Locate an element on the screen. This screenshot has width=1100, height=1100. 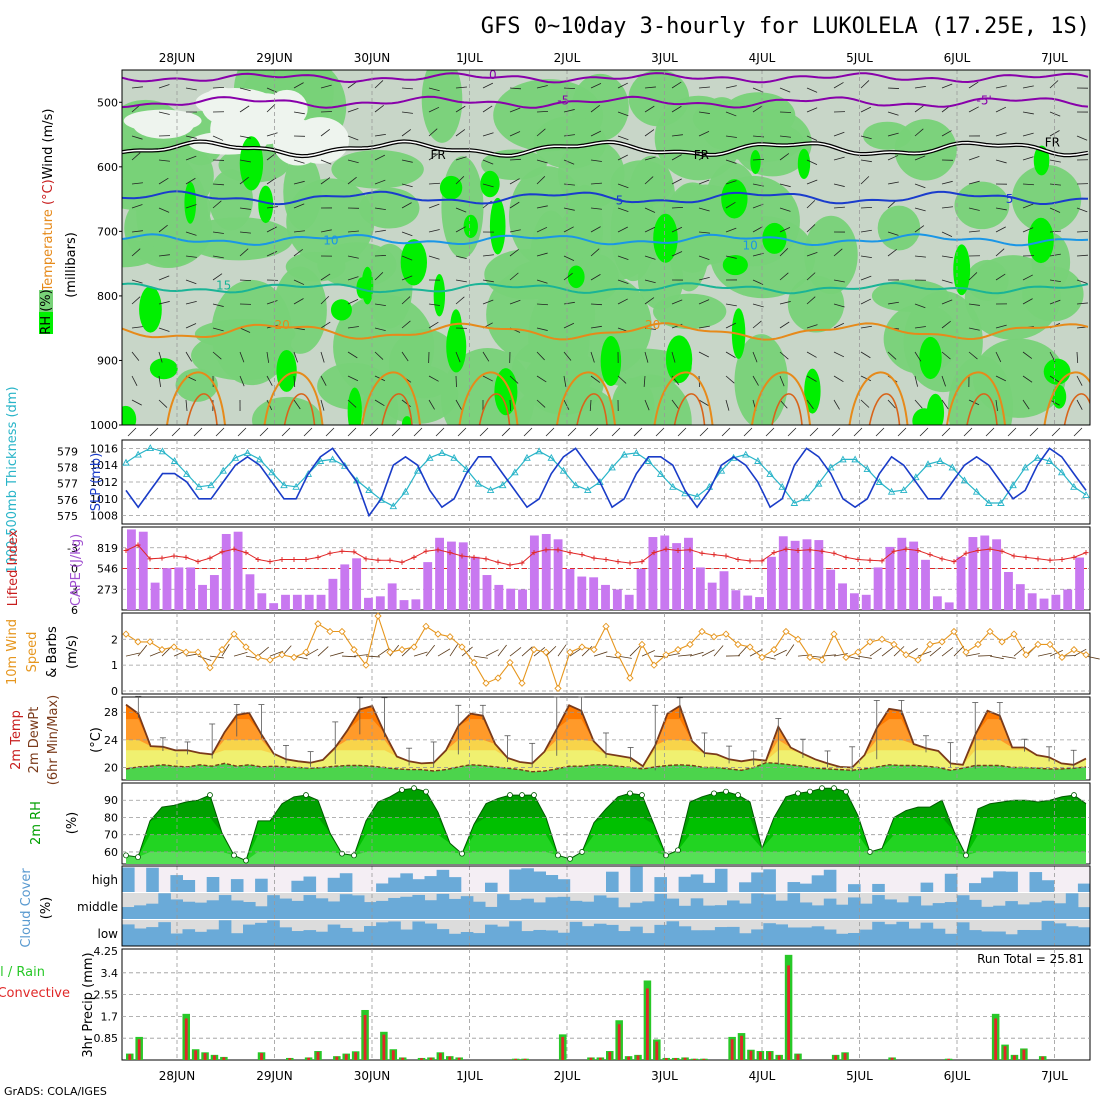
cape-tick-label: 273 is located at coordinates (107, 589).